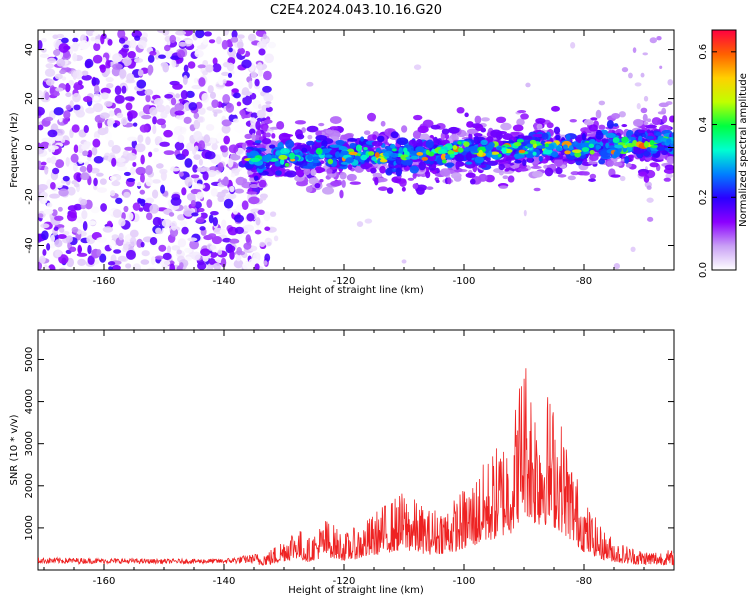  Describe the element at coordinates (224, 581) in the screenshot. I see `x-tick-label: -140` at that location.